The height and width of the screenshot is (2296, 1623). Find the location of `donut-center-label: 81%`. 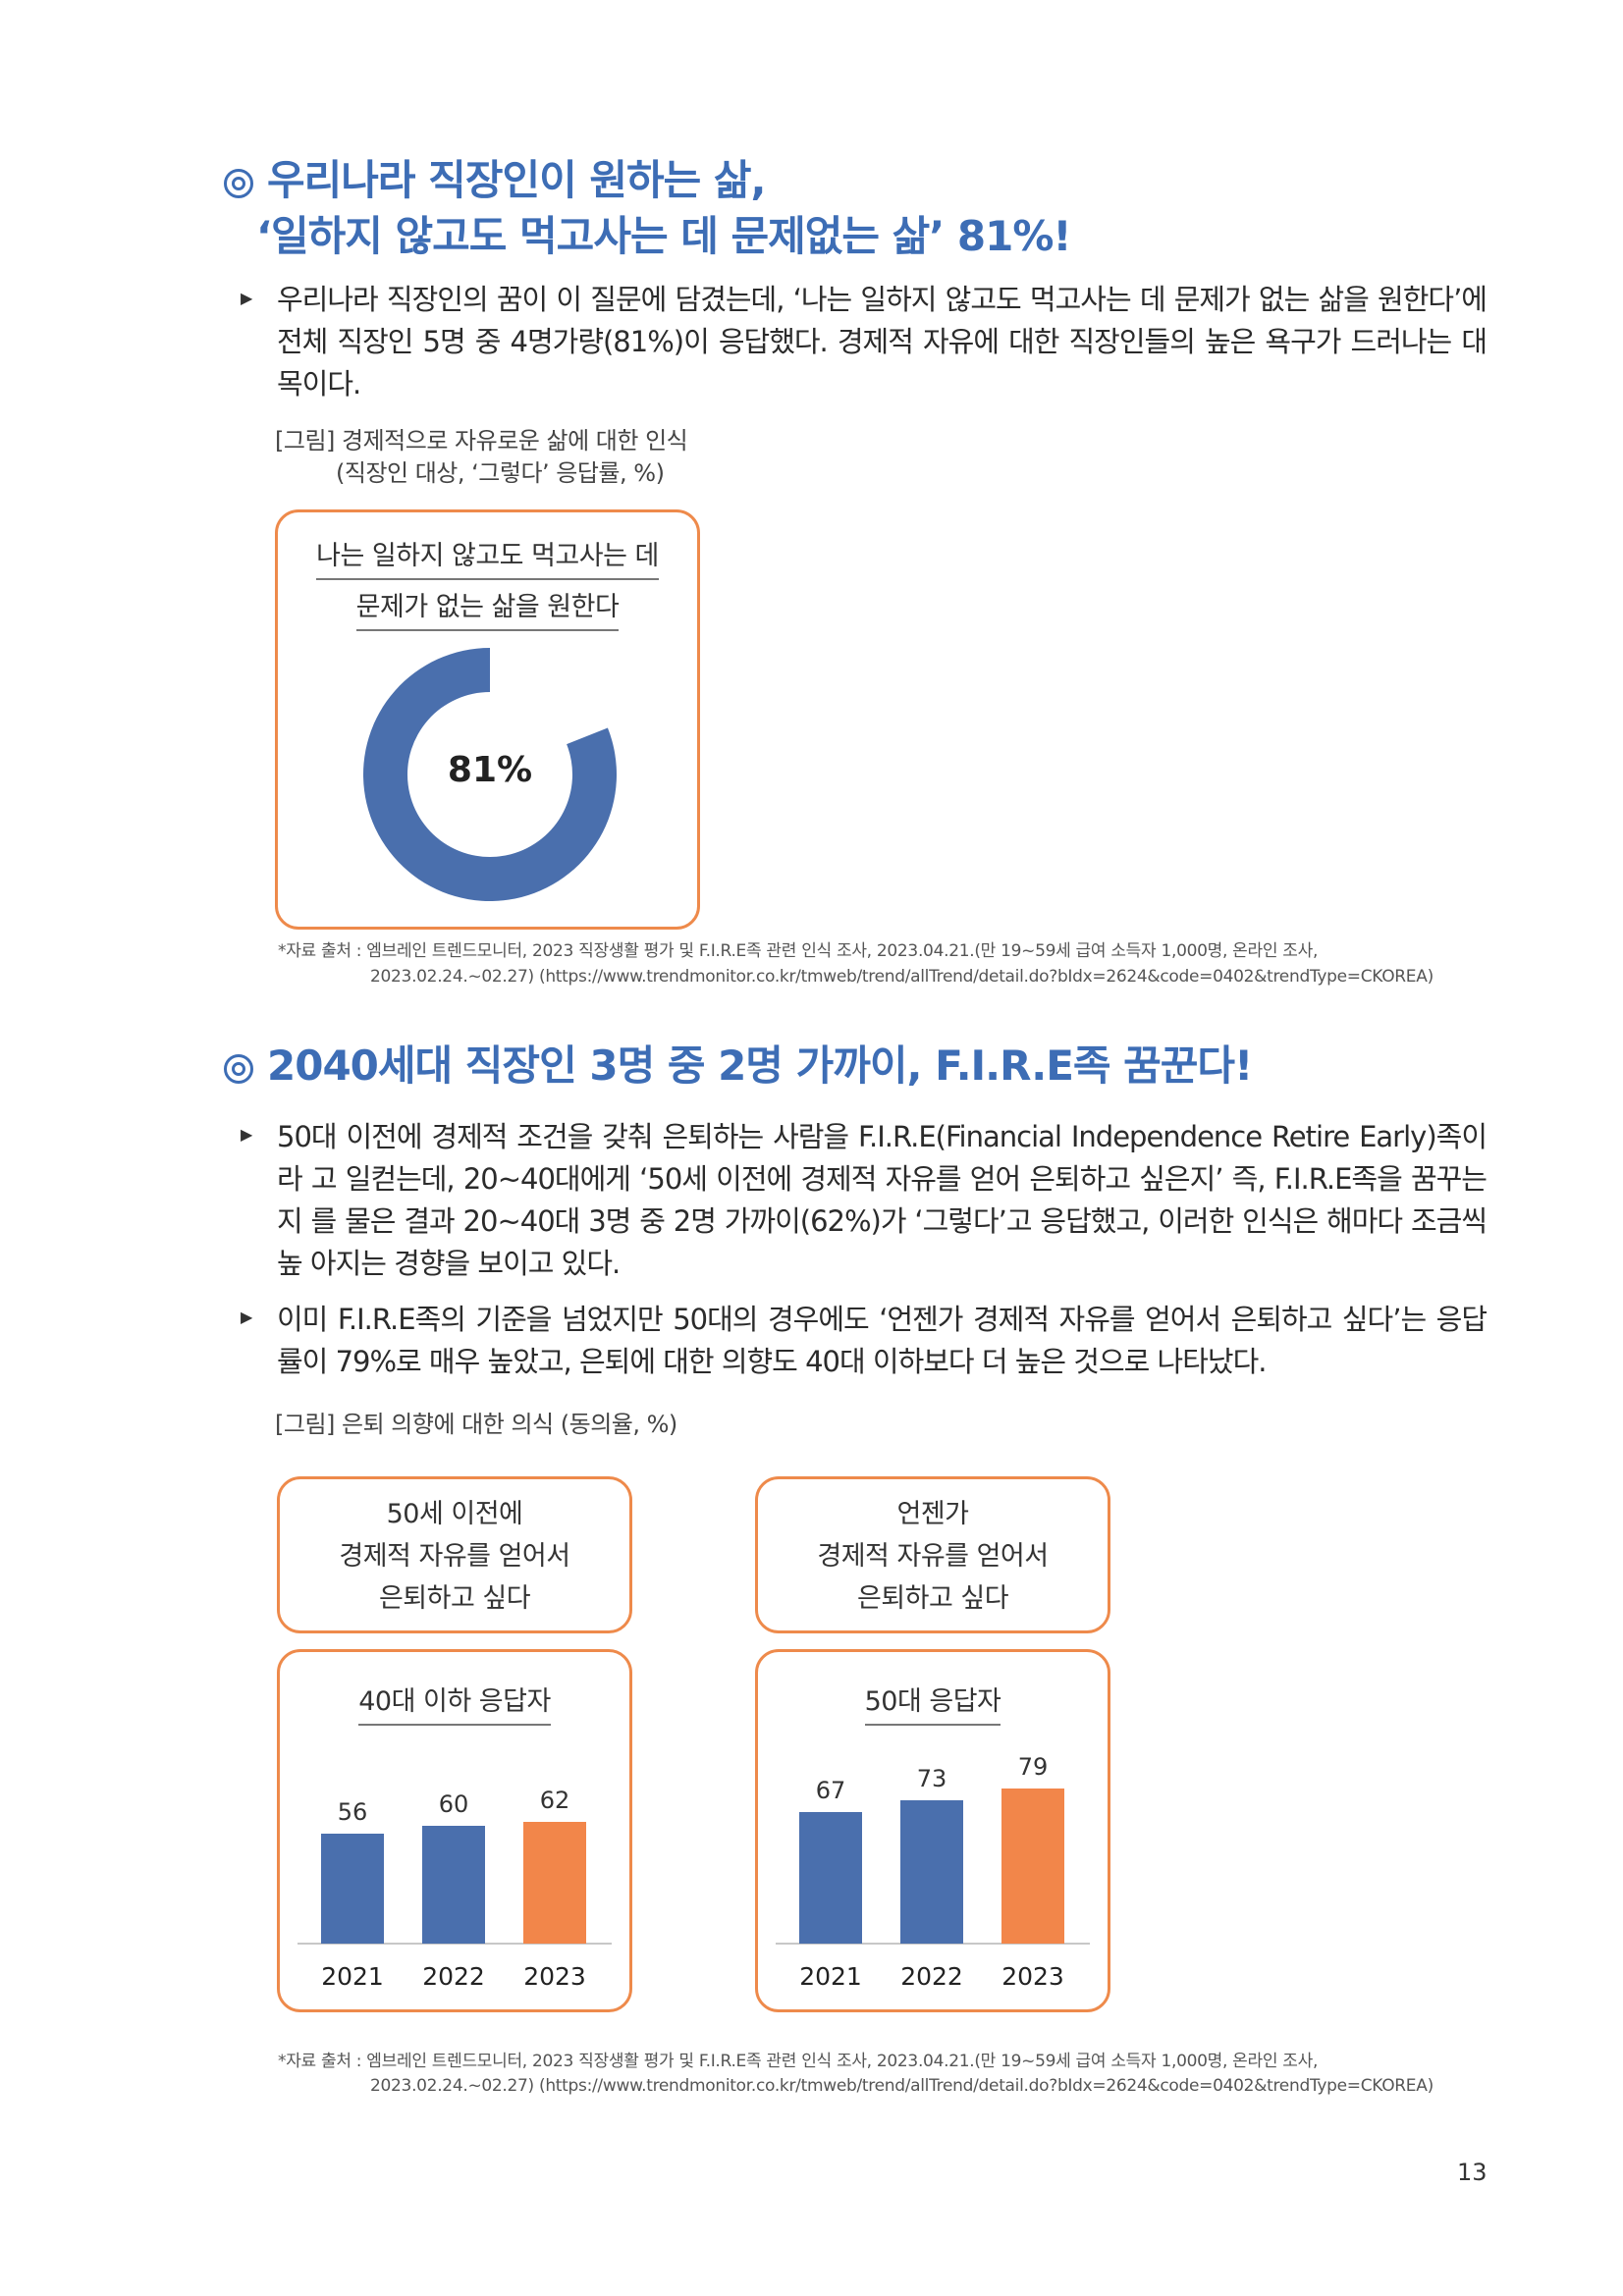

donut-center-label: 81% is located at coordinates (490, 770).